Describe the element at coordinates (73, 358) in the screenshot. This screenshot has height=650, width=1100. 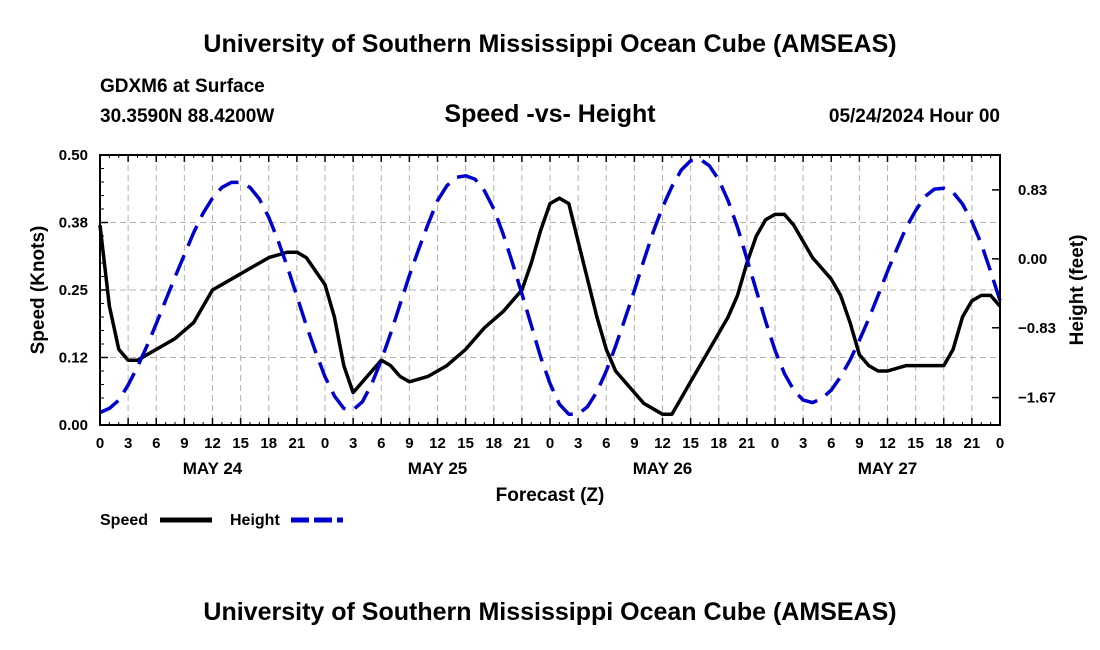
I see `y-tick-label: 0.12` at that location.